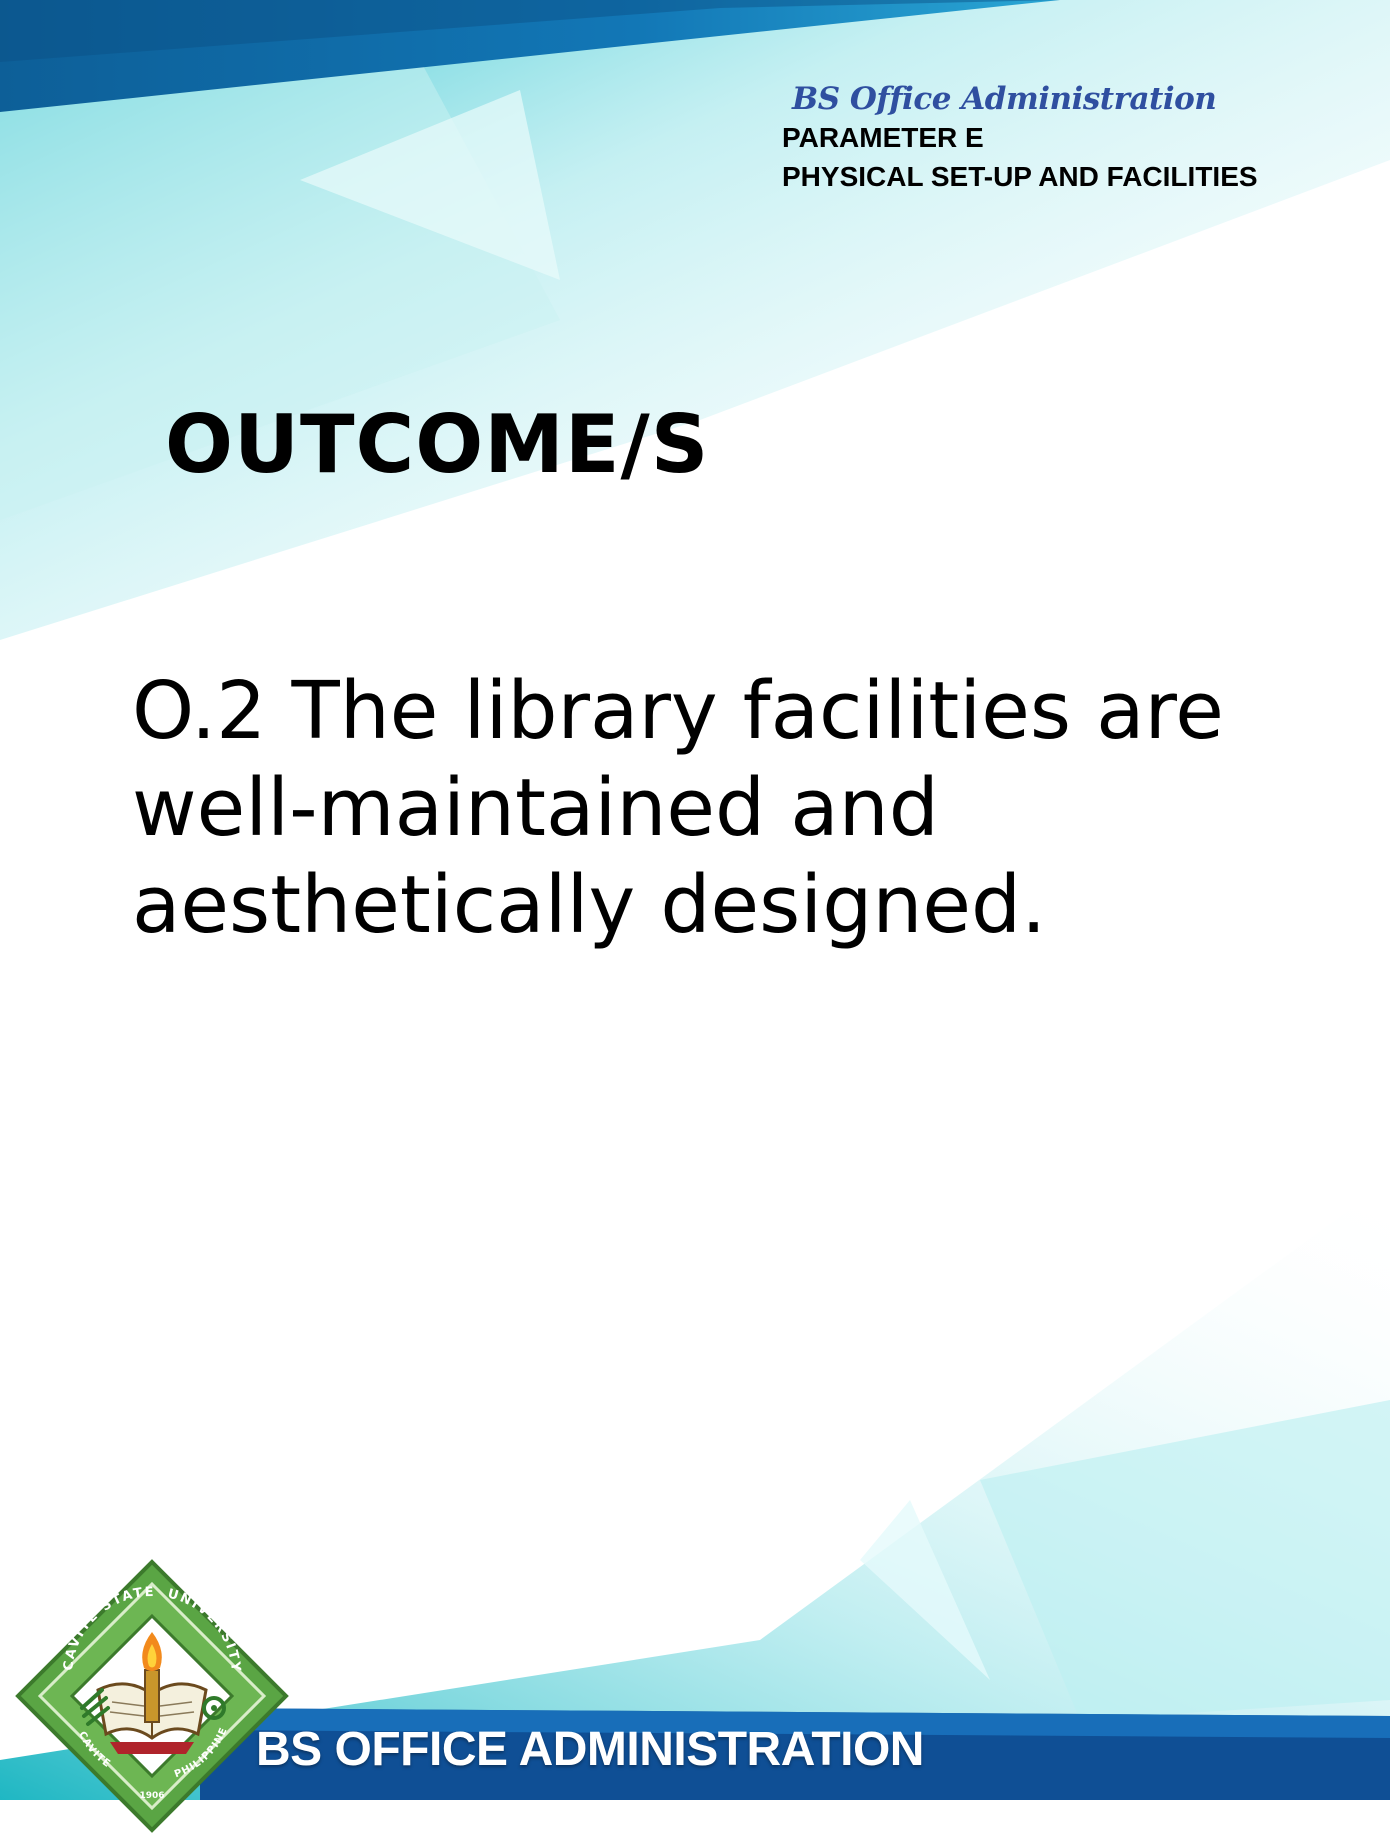  Describe the element at coordinates (590, 1749) in the screenshot. I see `footer-banner: BS OFFICE ADMINISTRATION` at that location.